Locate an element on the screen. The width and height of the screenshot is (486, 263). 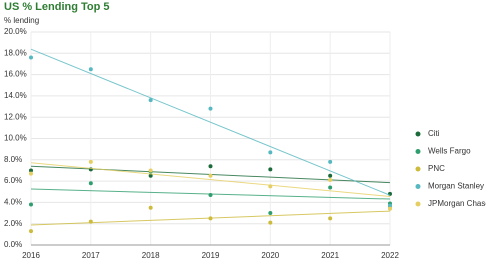
y-tick-label: 6.0% is located at coordinates (13, 180).